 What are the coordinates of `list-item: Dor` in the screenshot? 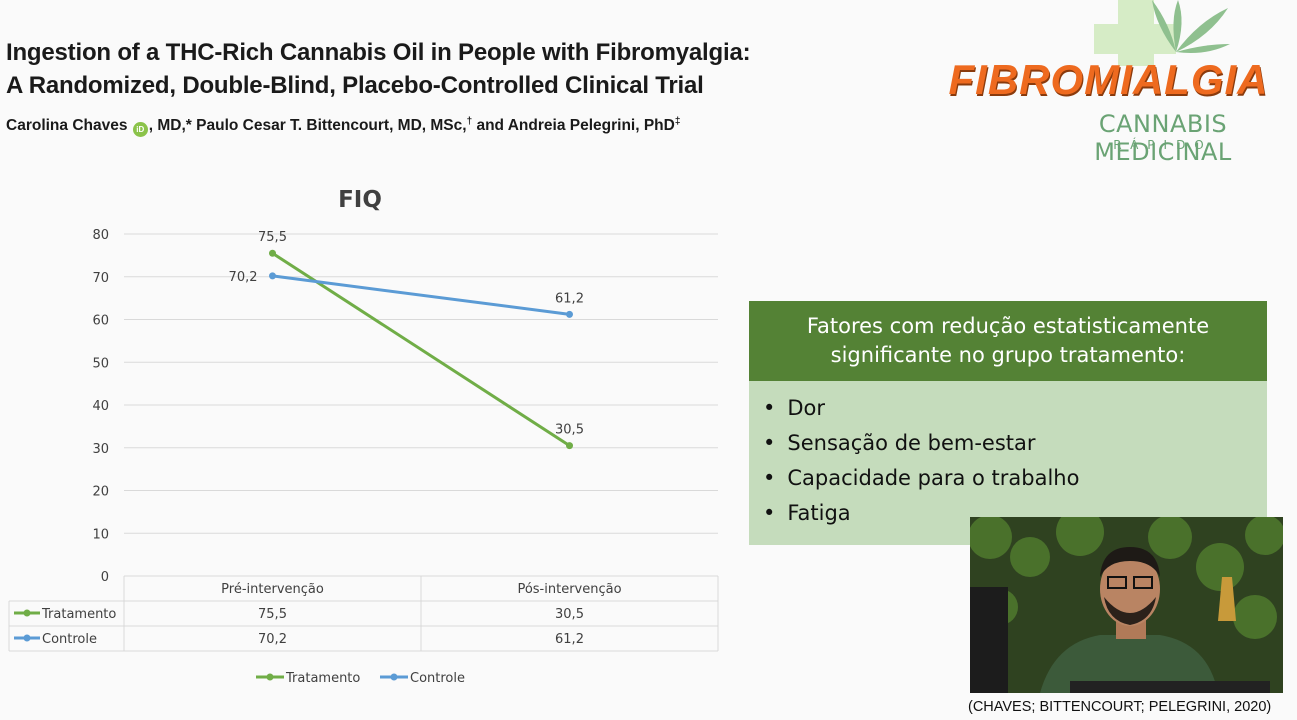 It's located at (1015, 408).